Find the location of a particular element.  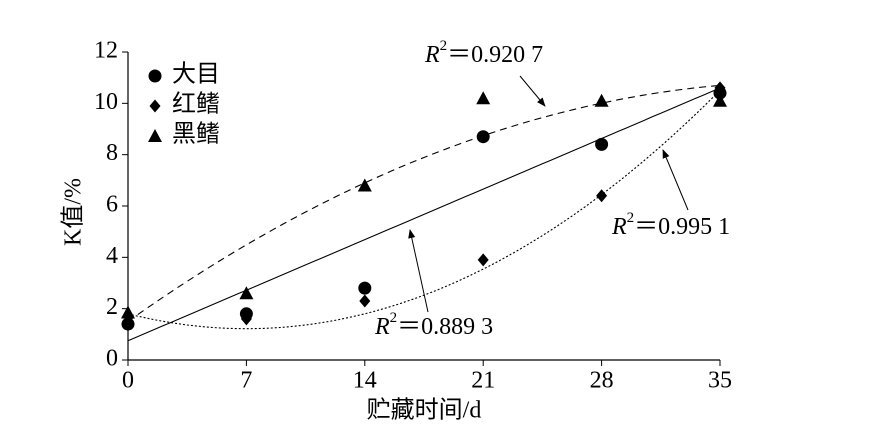

annotation: R2＝0.920 7 is located at coordinates (483, 52).